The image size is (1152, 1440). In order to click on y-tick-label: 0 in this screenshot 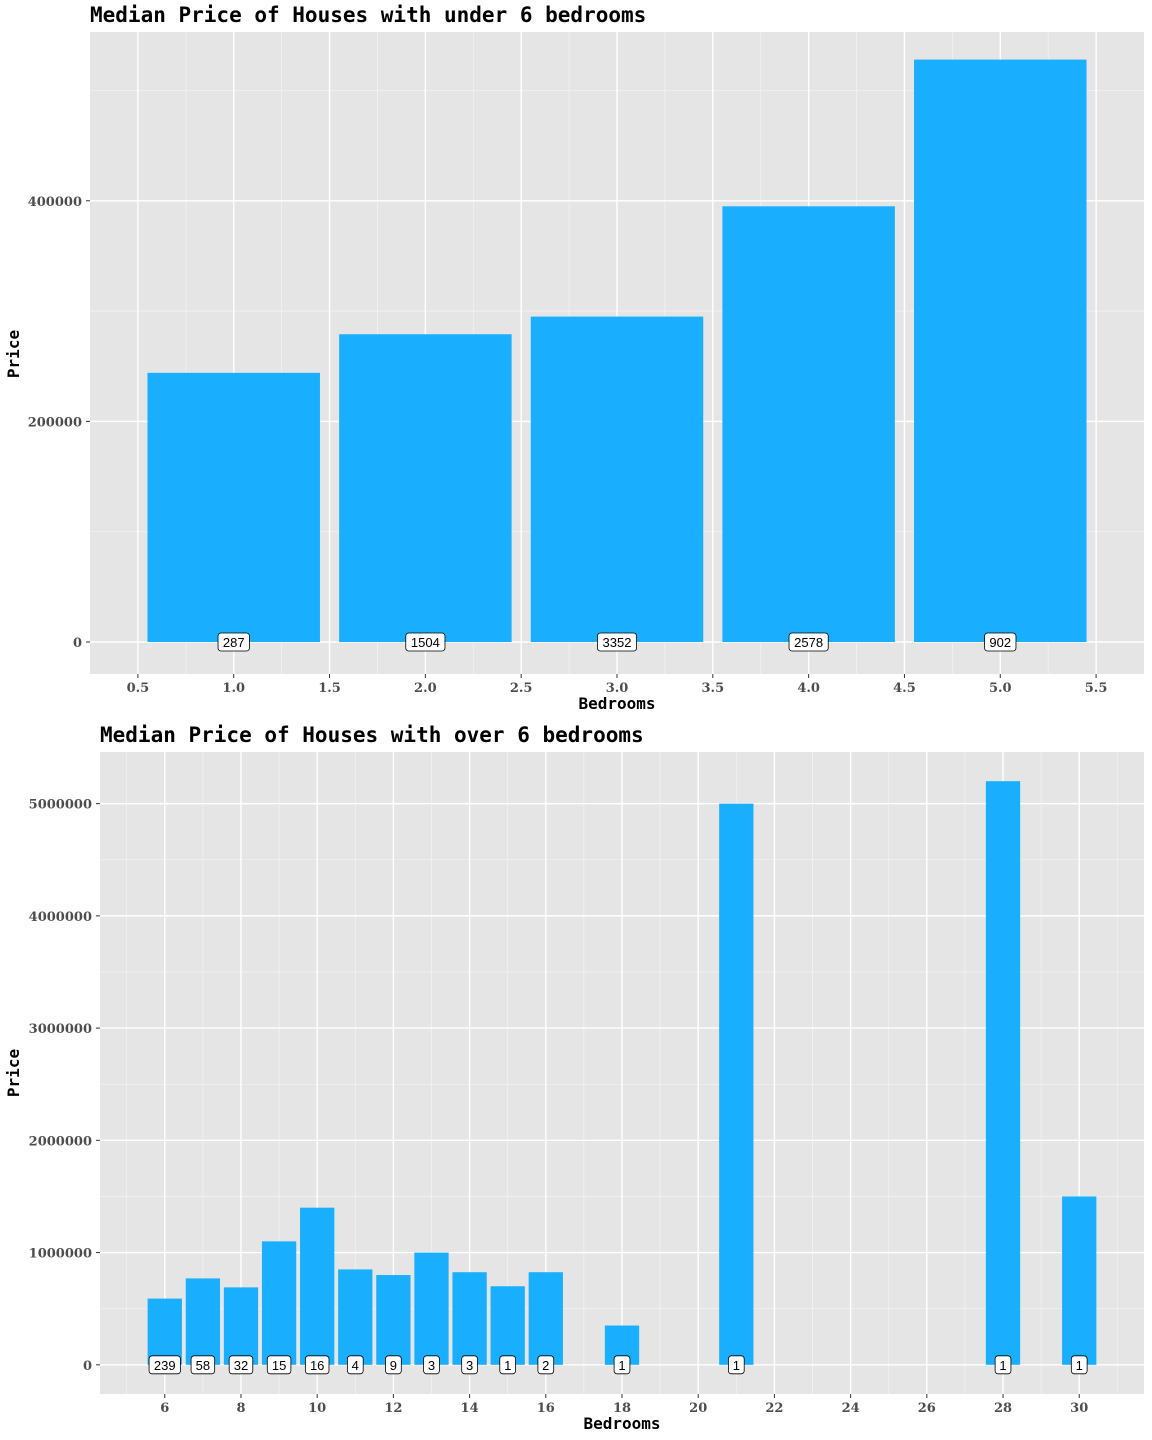, I will do `click(77, 643)`.